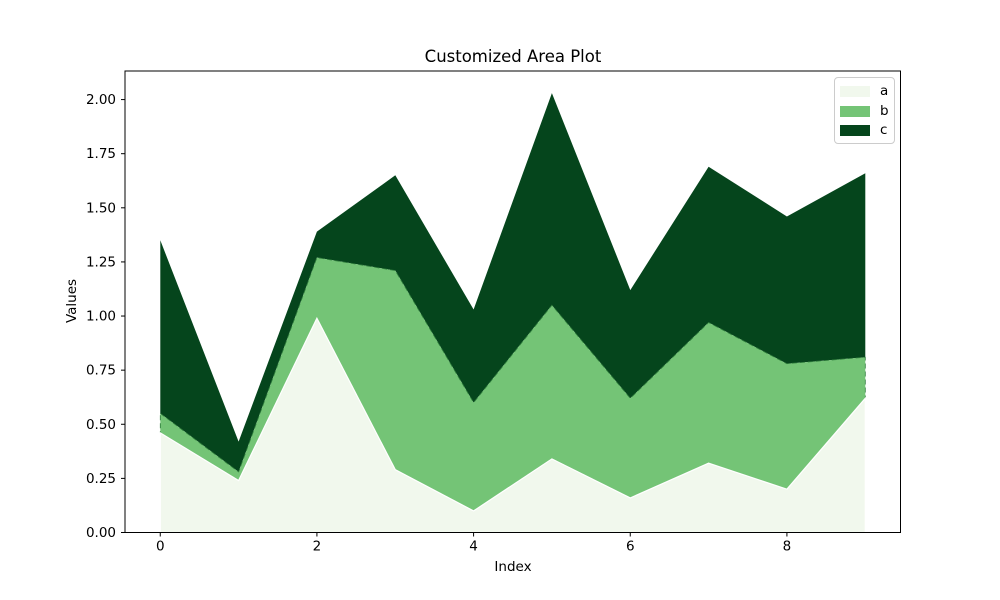 The width and height of the screenshot is (1000, 600). What do you see at coordinates (884, 91) in the screenshot?
I see `legend-label-a: a` at bounding box center [884, 91].